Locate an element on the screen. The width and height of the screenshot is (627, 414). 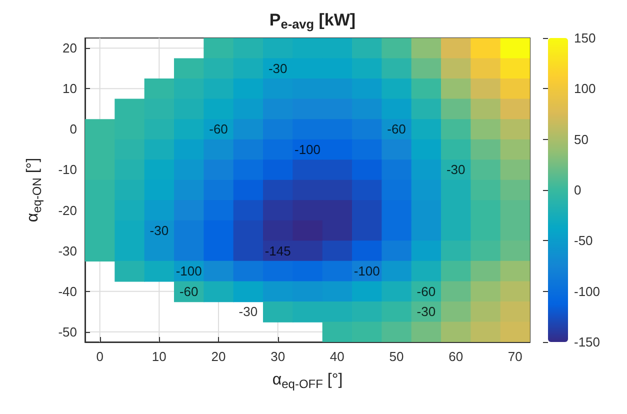
color-bar-label: -50 is located at coordinates (583, 240).